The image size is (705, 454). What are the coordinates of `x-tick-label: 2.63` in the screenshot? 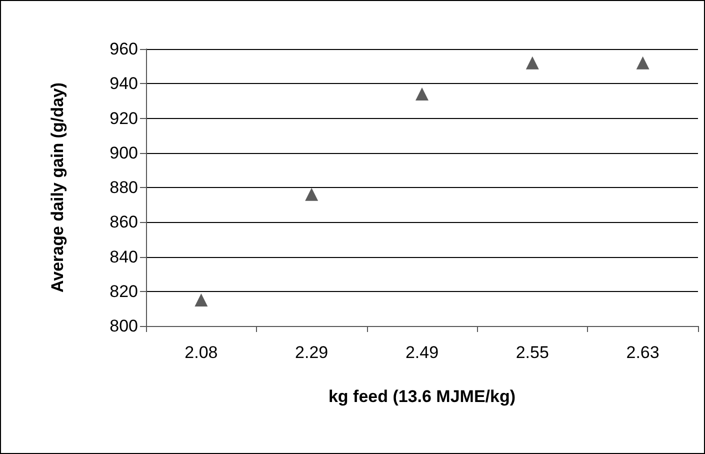 It's located at (643, 352).